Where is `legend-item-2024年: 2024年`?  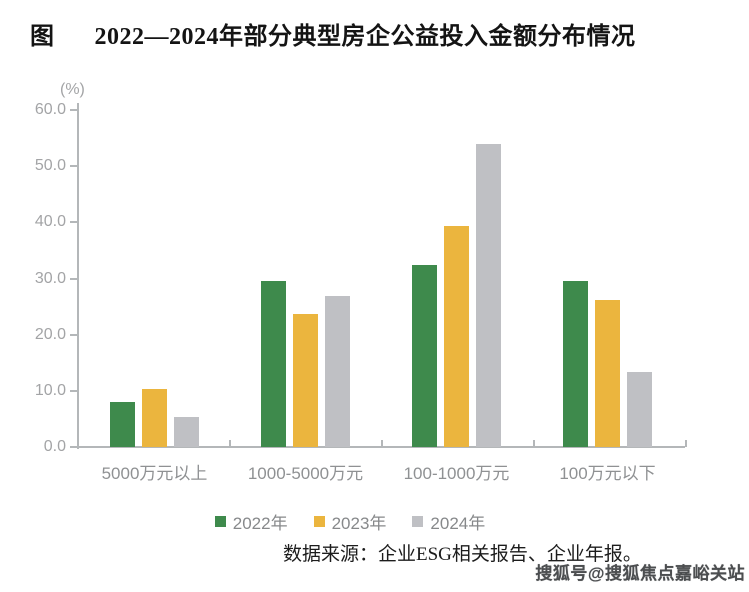
legend-item-2024年: 2024年 is located at coordinates (448, 521).